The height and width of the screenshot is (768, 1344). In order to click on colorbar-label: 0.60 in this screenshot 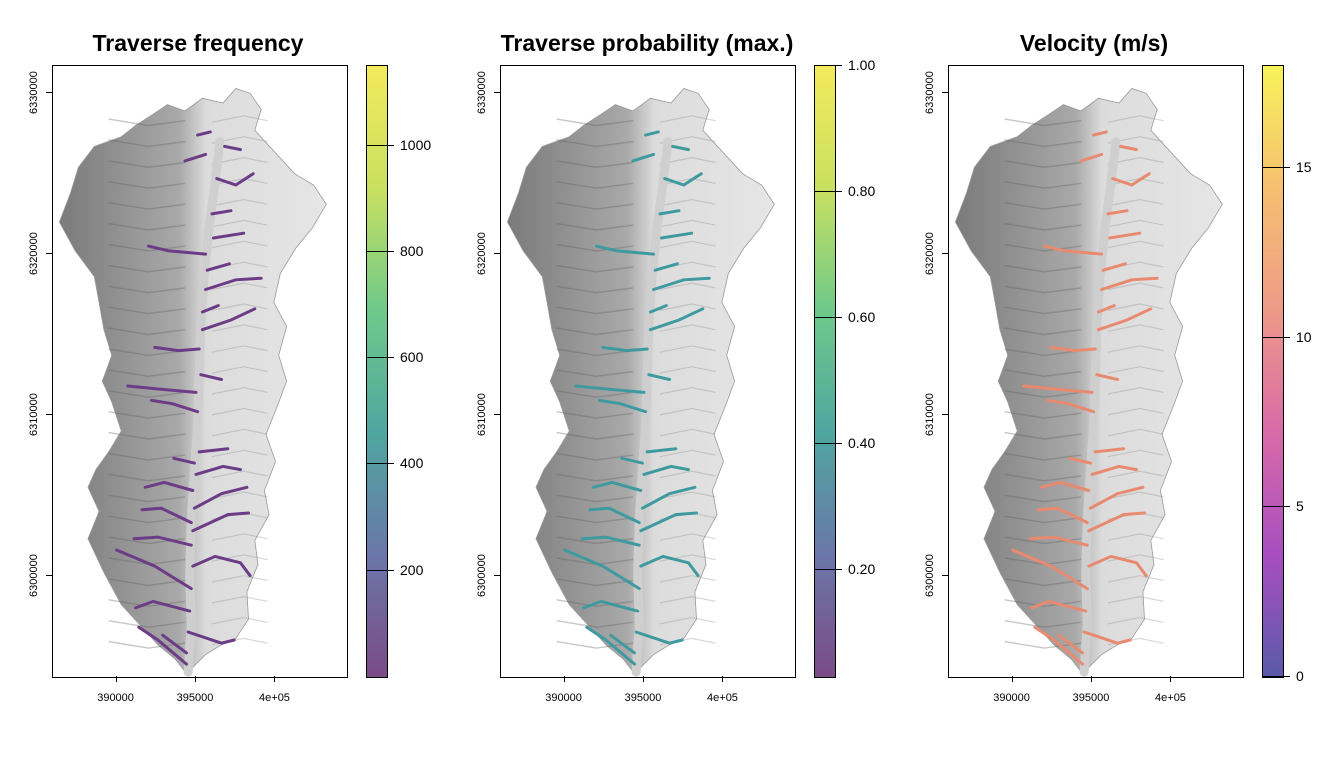, I will do `click(862, 316)`.